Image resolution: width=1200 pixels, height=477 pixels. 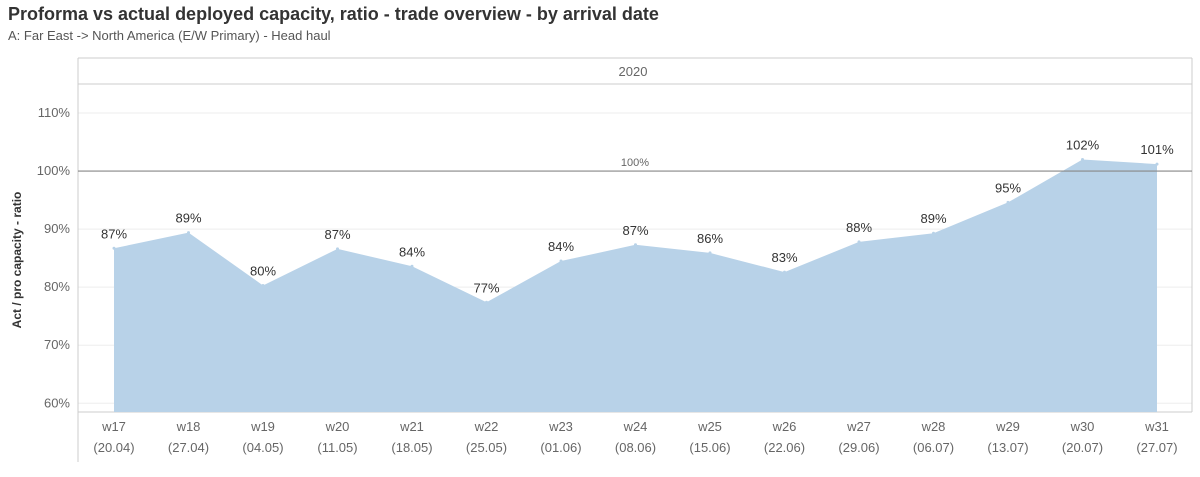 I want to click on x-tick-label-week: w17, so click(x=113, y=426).